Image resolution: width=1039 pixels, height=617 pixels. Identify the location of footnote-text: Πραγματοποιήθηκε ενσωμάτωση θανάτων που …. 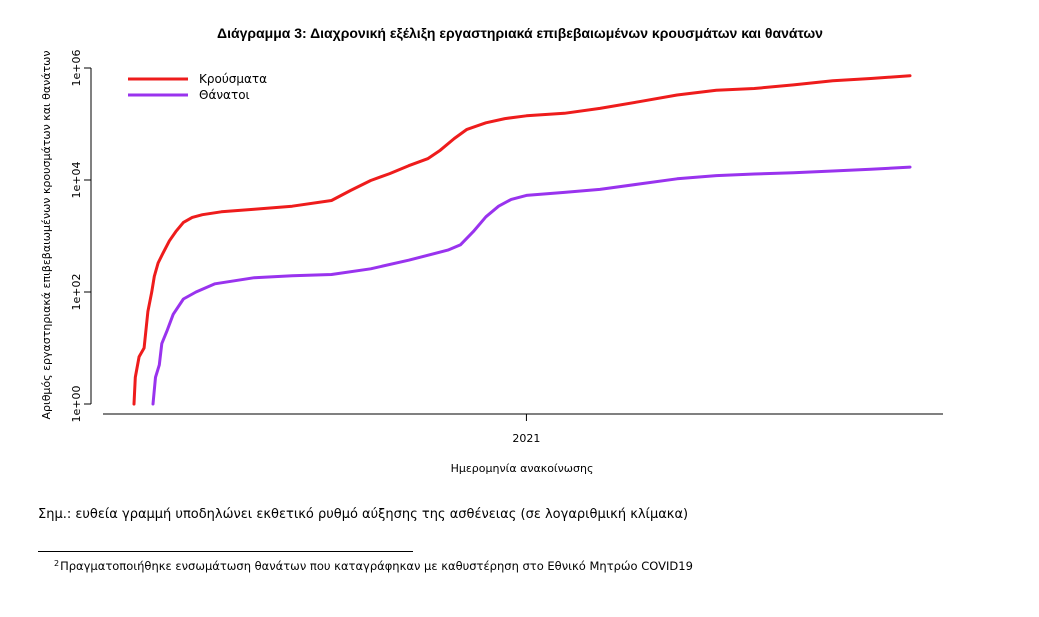
(376, 566).